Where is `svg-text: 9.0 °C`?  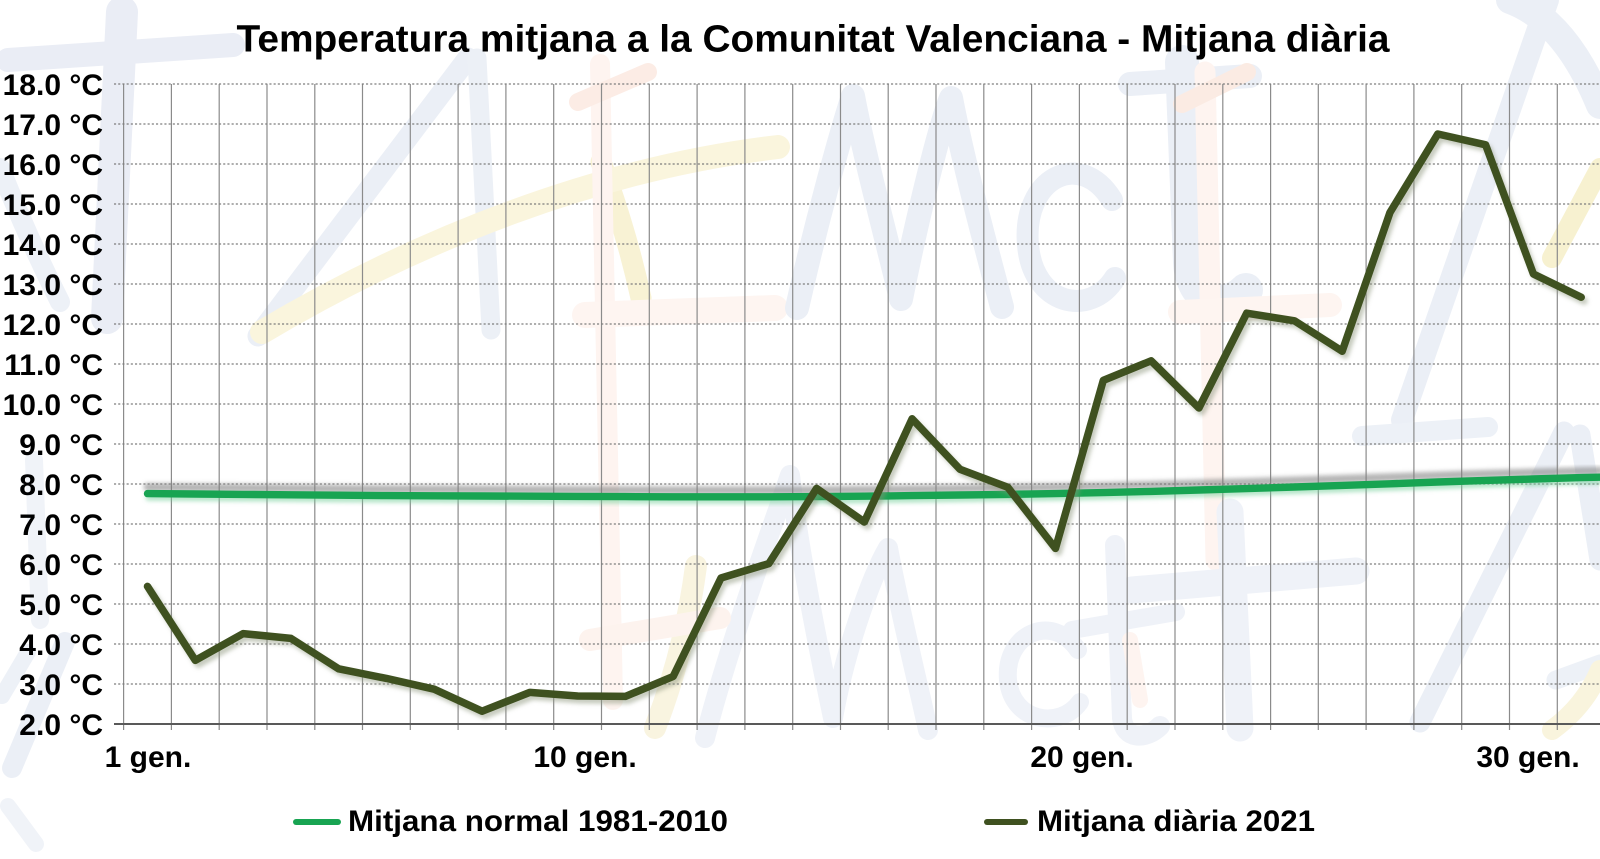
svg-text: 9.0 °C is located at coordinates (61, 445).